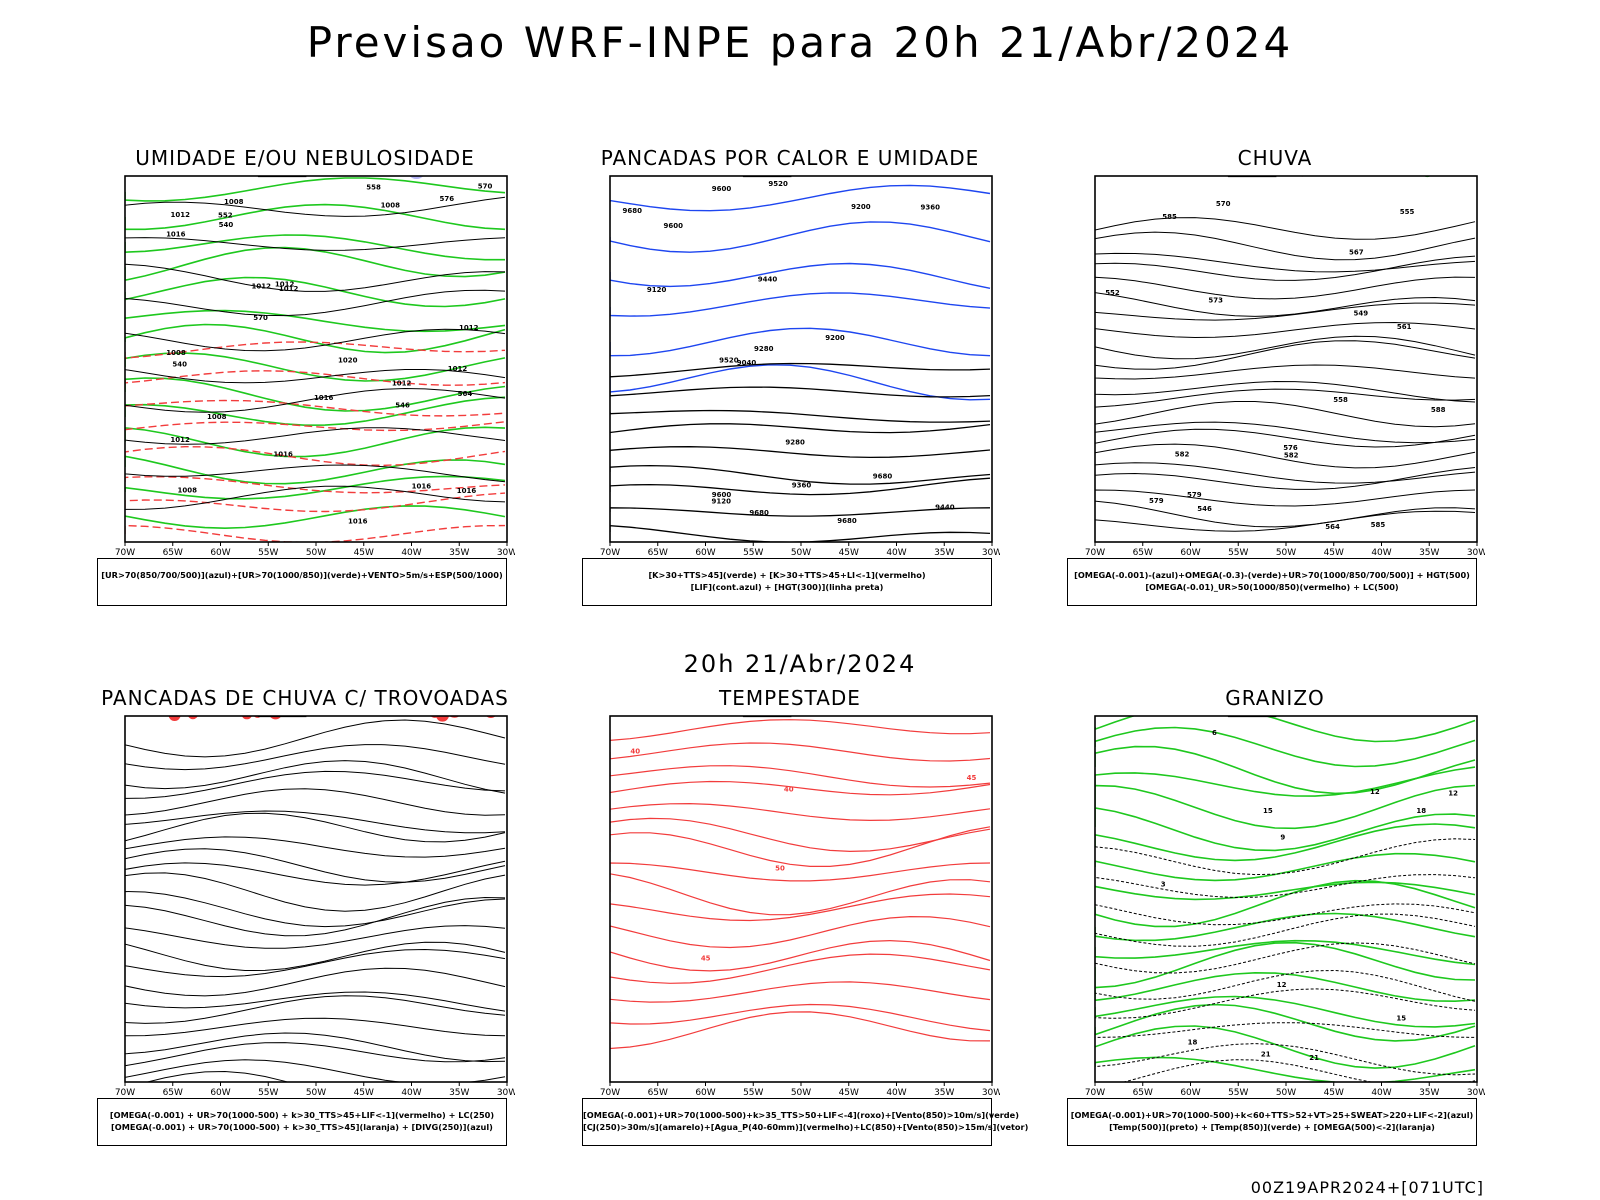 This screenshot has height=1200, width=1600. Describe the element at coordinates (729, 360) in the screenshot. I see `contour-label: 9520` at that location.